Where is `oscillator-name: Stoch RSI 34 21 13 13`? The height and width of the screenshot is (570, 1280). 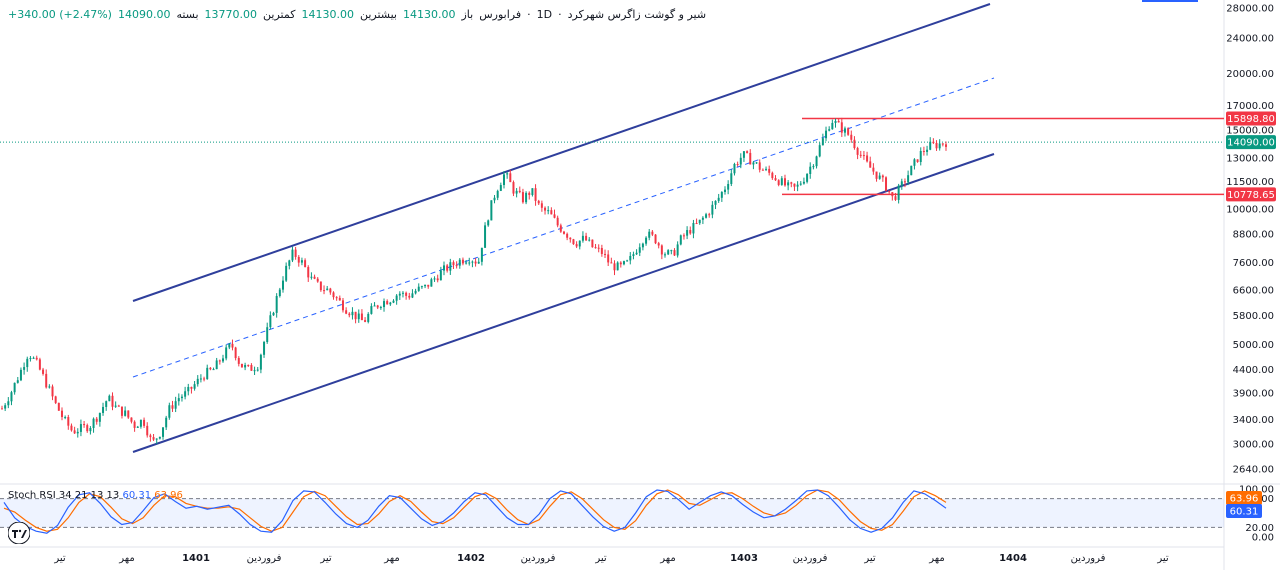
oscillator-name: Stoch RSI 34 21 13 13 is located at coordinates (64, 495).